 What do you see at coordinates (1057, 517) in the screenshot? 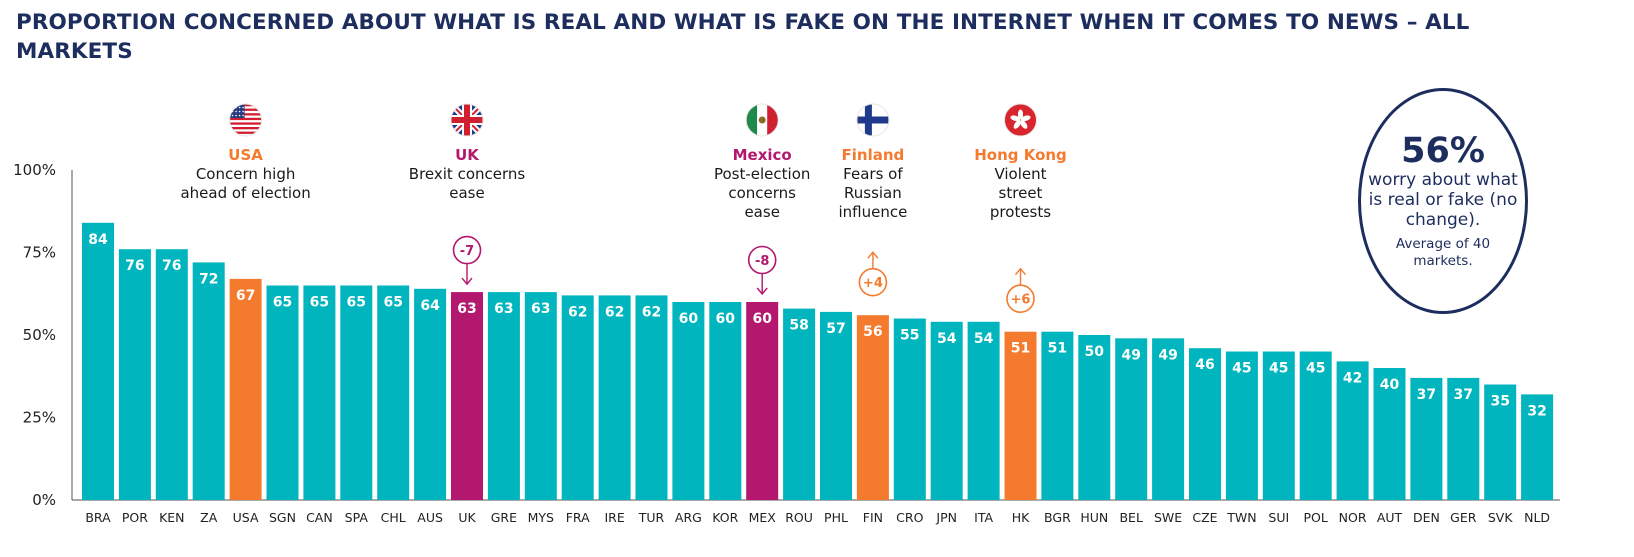
I see `category-label-bgr: BGR` at bounding box center [1057, 517].